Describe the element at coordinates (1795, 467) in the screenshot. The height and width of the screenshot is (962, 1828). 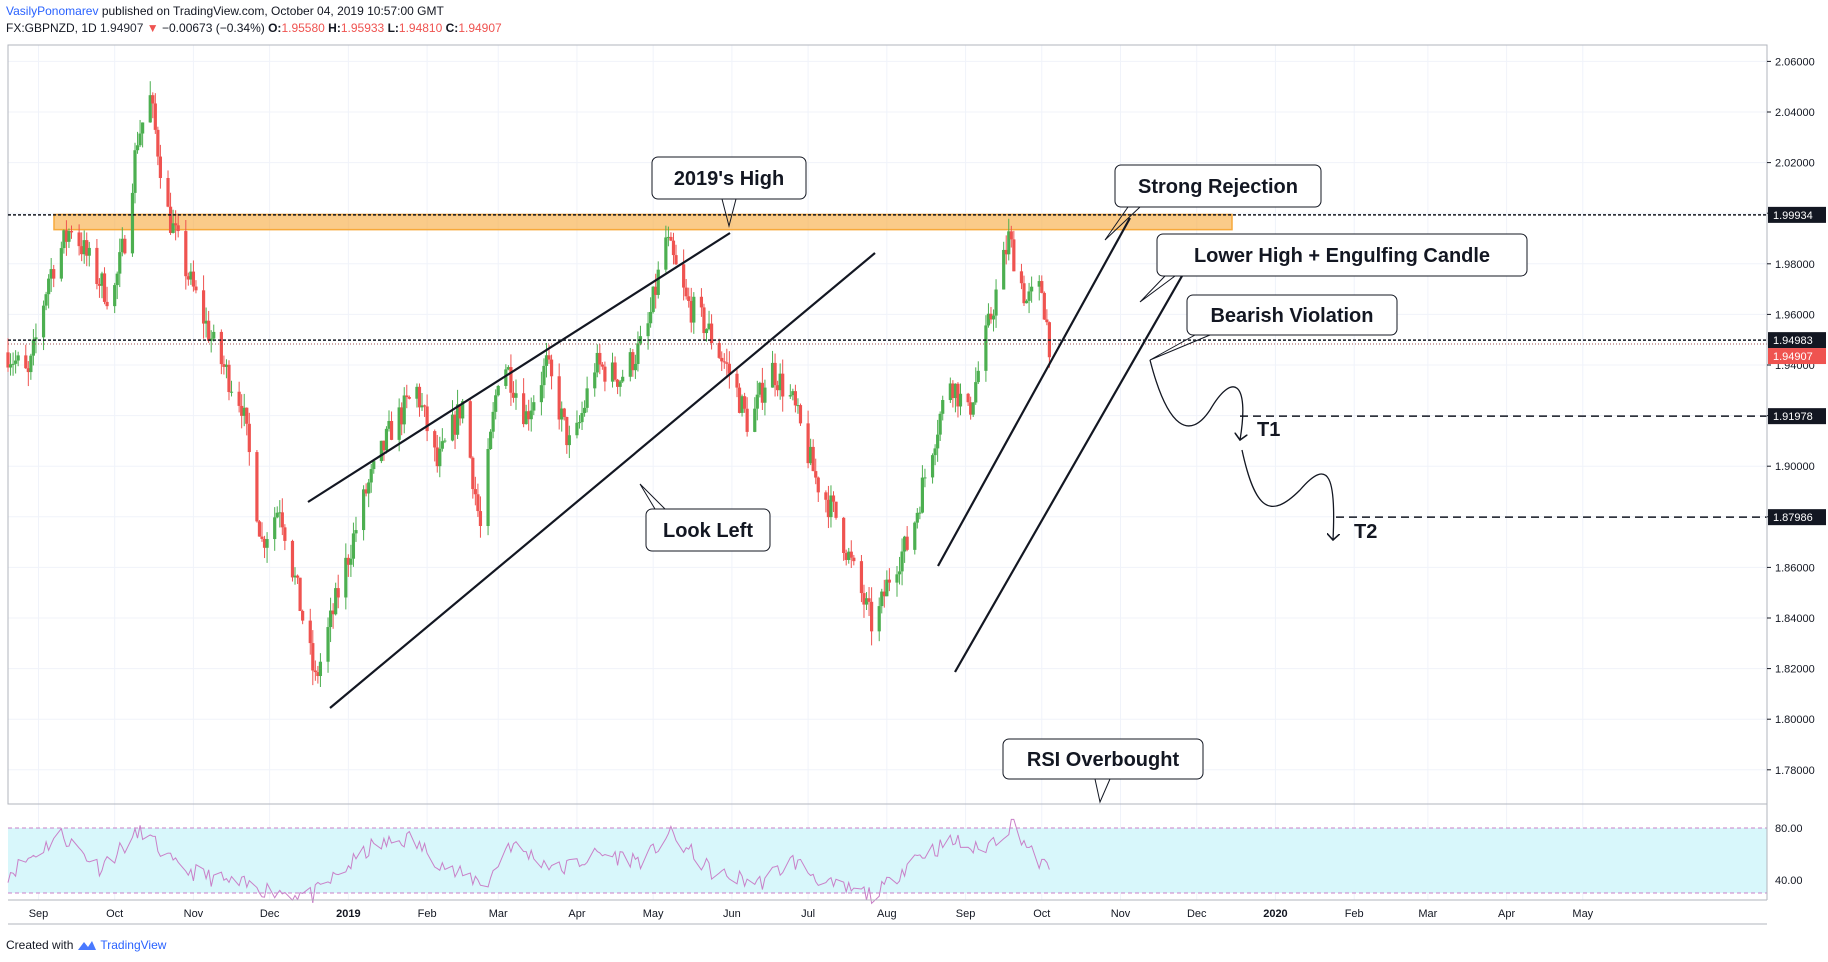
I see `price-tick-label: 1.90000` at that location.